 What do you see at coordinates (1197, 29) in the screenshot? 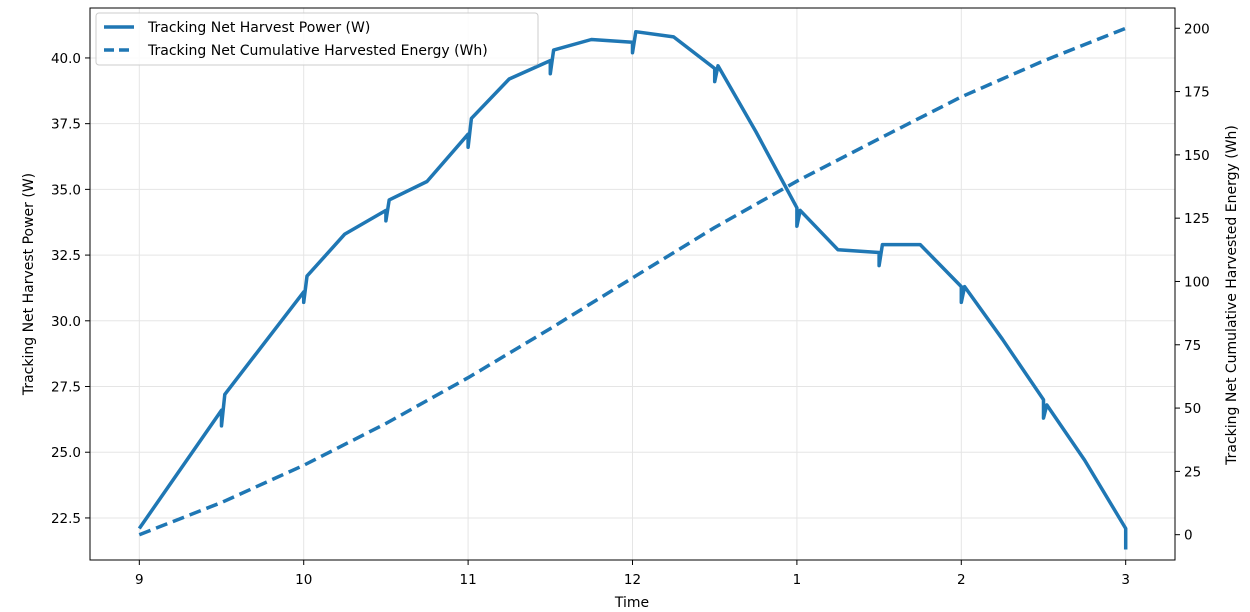
I see `right-y-tick-label: 200` at bounding box center [1197, 29].